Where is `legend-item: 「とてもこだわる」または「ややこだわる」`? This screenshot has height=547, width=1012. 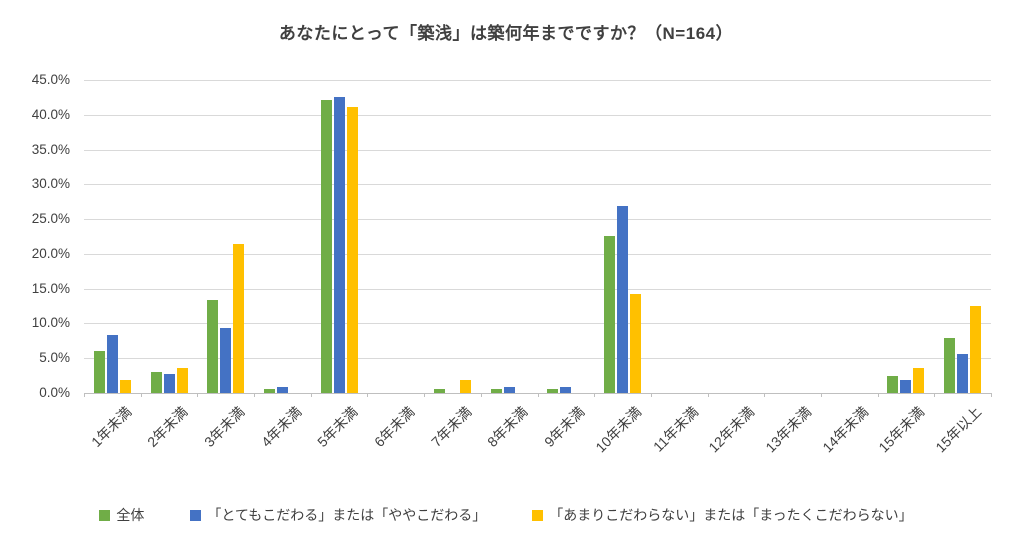
legend-item: 「とてもこだわる」または「ややこだわる」 is located at coordinates (338, 515).